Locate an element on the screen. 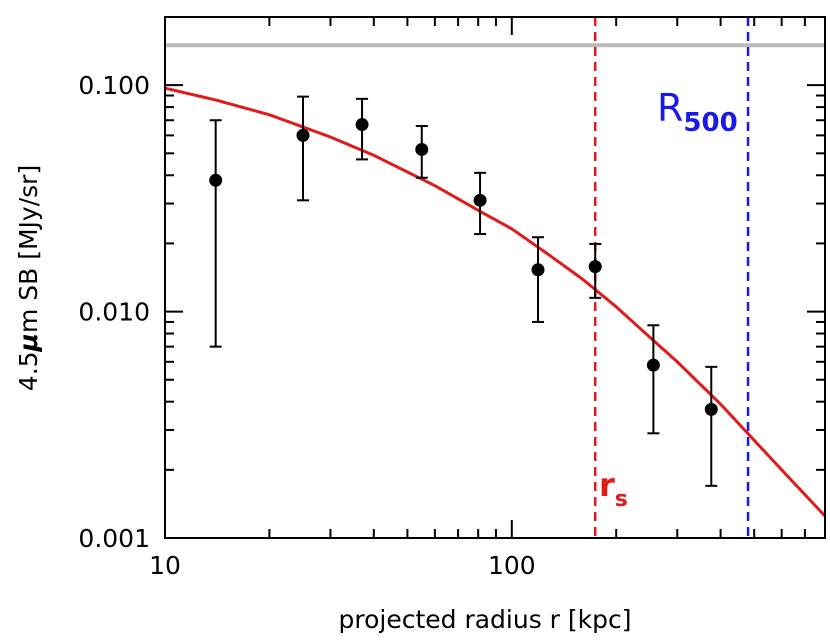  y-tick-label: 0.010 is located at coordinates (114, 312).